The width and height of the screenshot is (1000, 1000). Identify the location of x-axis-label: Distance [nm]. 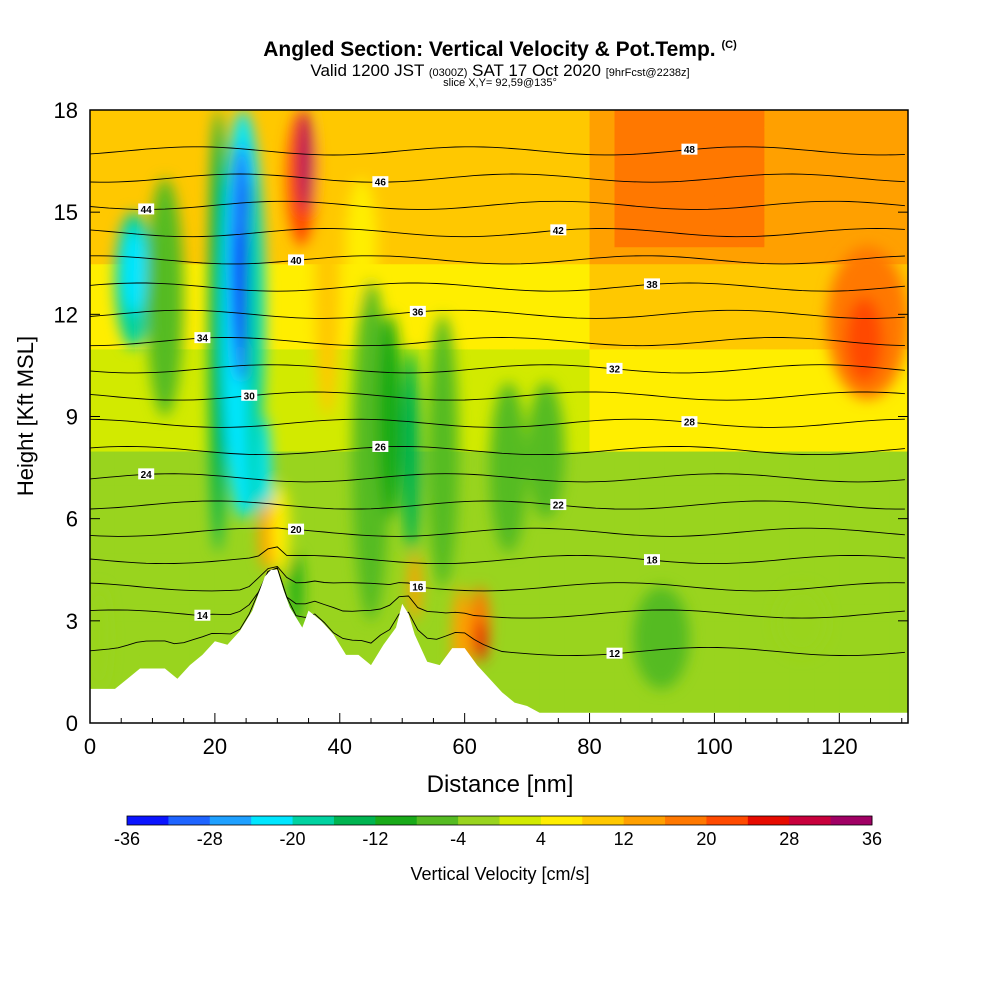
(500, 784).